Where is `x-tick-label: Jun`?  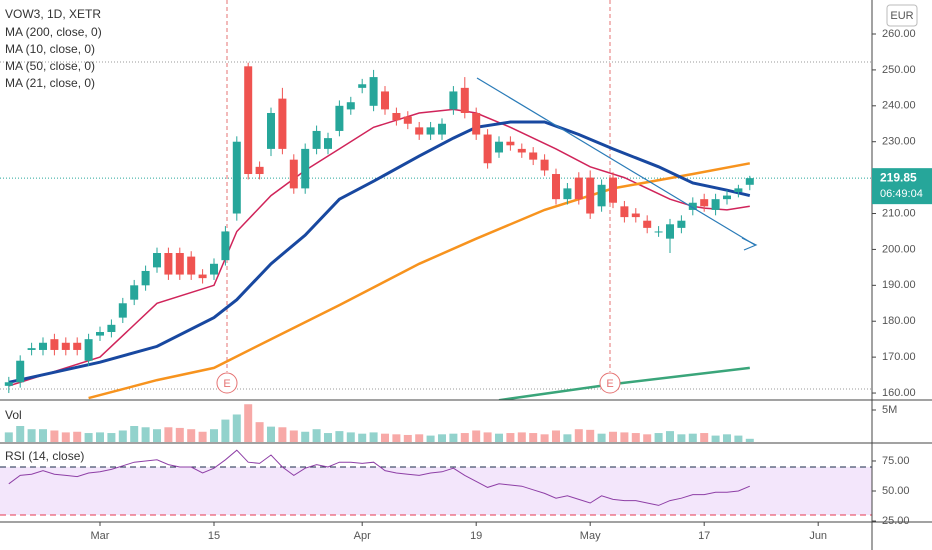
x-tick-label: Jun is located at coordinates (818, 536).